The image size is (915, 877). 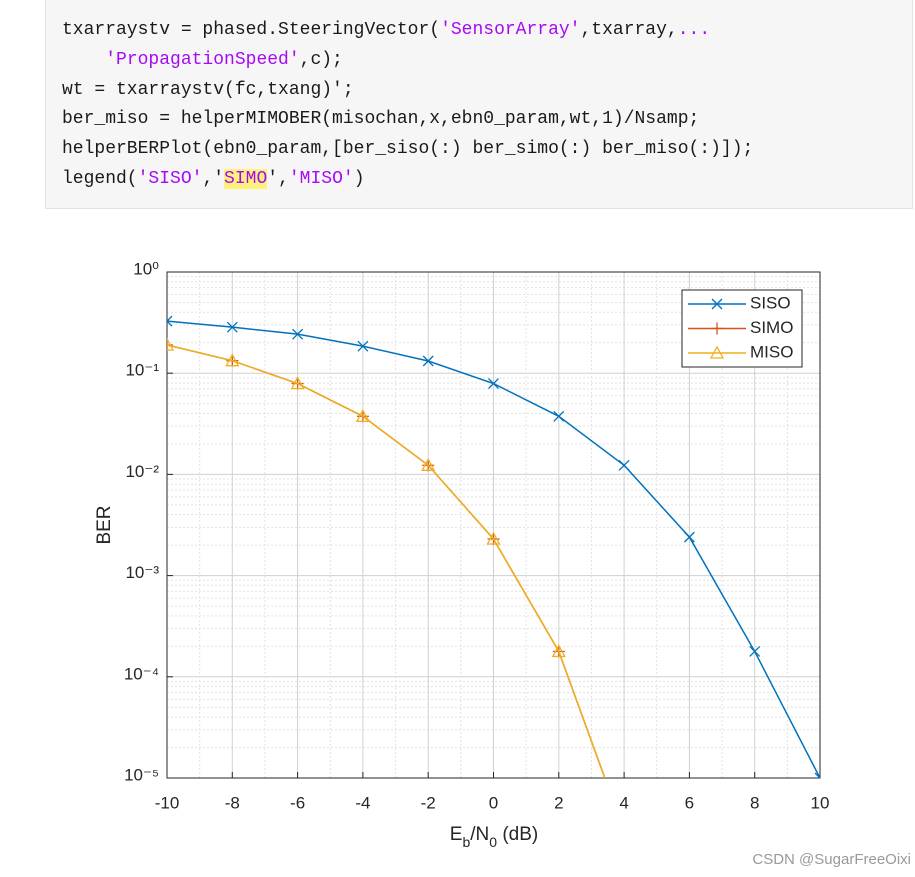 What do you see at coordinates (771, 327) in the screenshot?
I see `legend-label: SIMO` at bounding box center [771, 327].